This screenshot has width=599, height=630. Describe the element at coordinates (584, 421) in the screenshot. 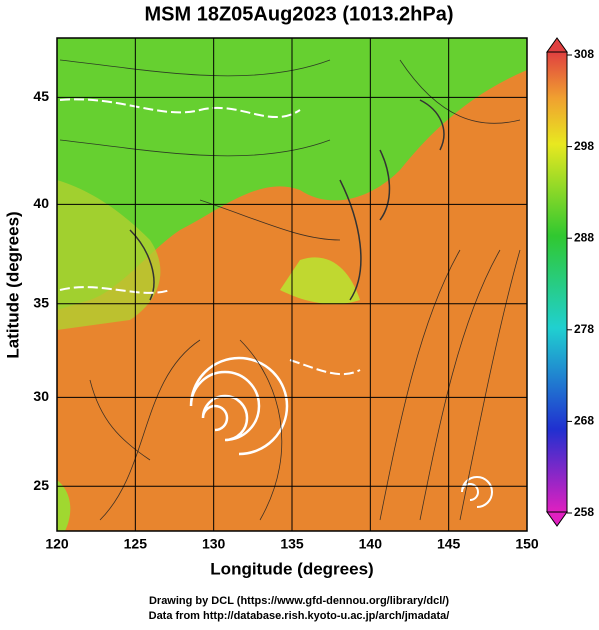

I see `colorbar-tick-label: 268` at that location.